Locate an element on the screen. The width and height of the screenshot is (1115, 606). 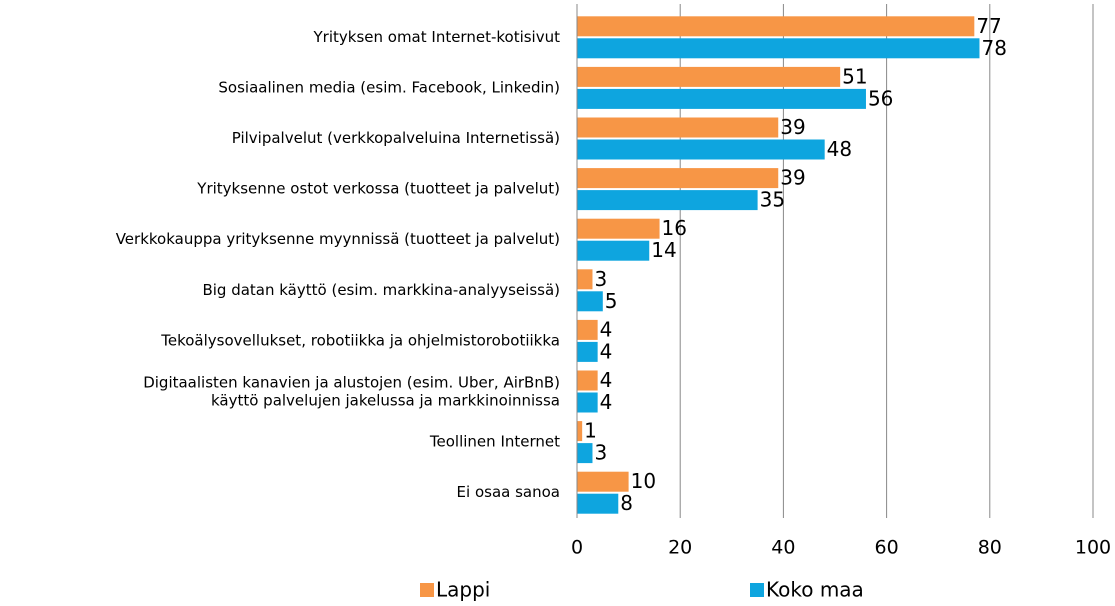
value-label: 56 is located at coordinates (880, 98).